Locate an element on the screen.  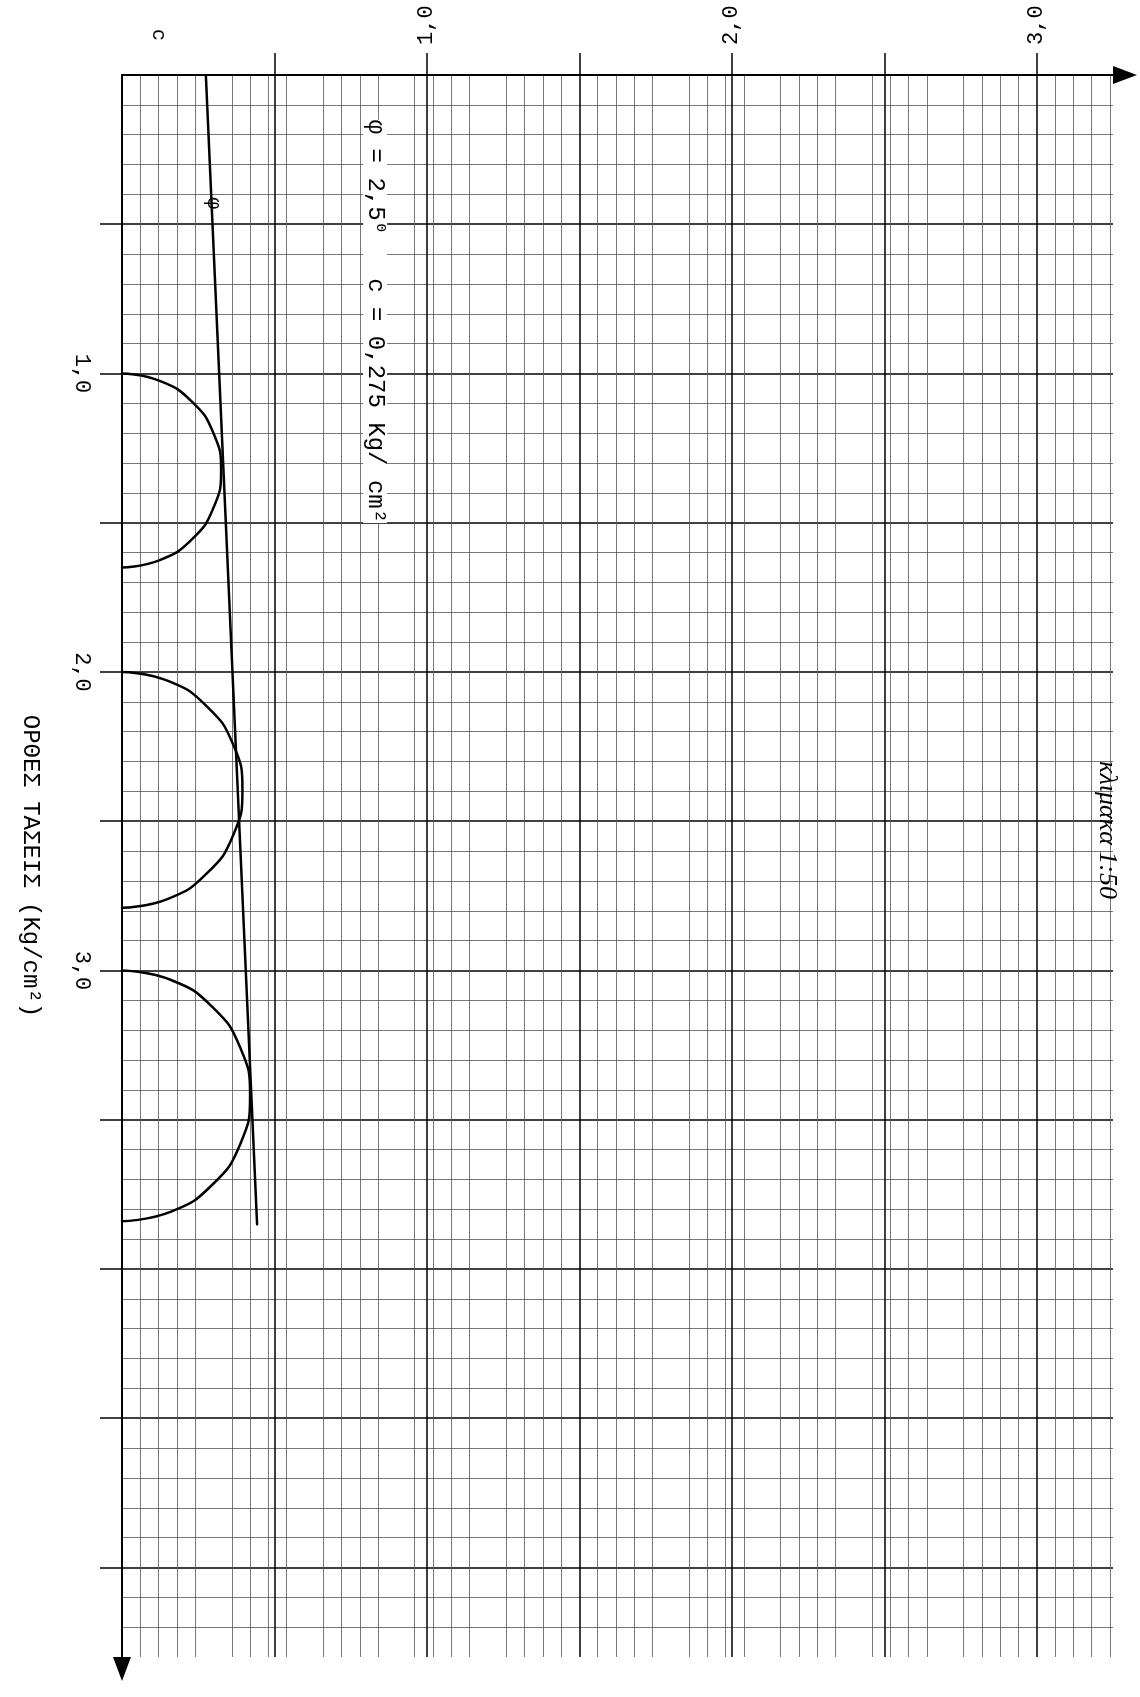
y-tick-label: 3,0 is located at coordinates (81, 970).